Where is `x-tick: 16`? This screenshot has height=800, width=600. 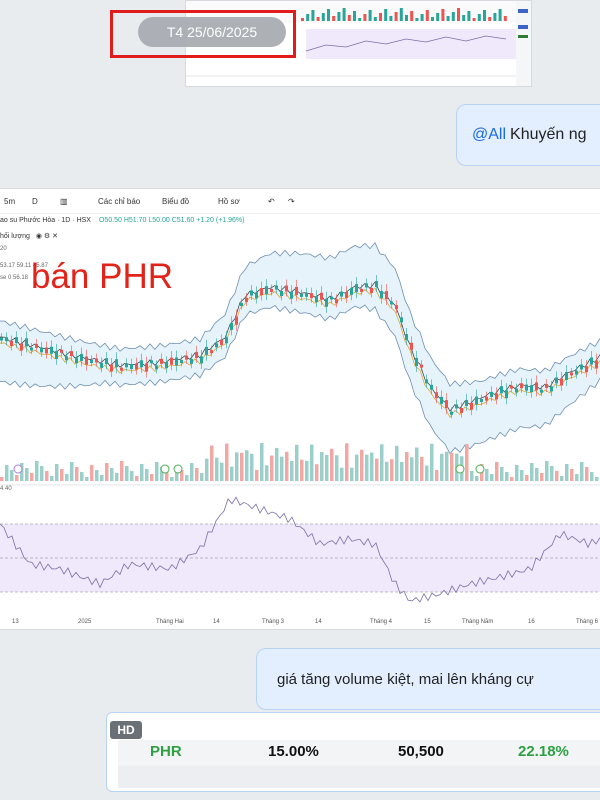
x-tick: 16 is located at coordinates (531, 622).